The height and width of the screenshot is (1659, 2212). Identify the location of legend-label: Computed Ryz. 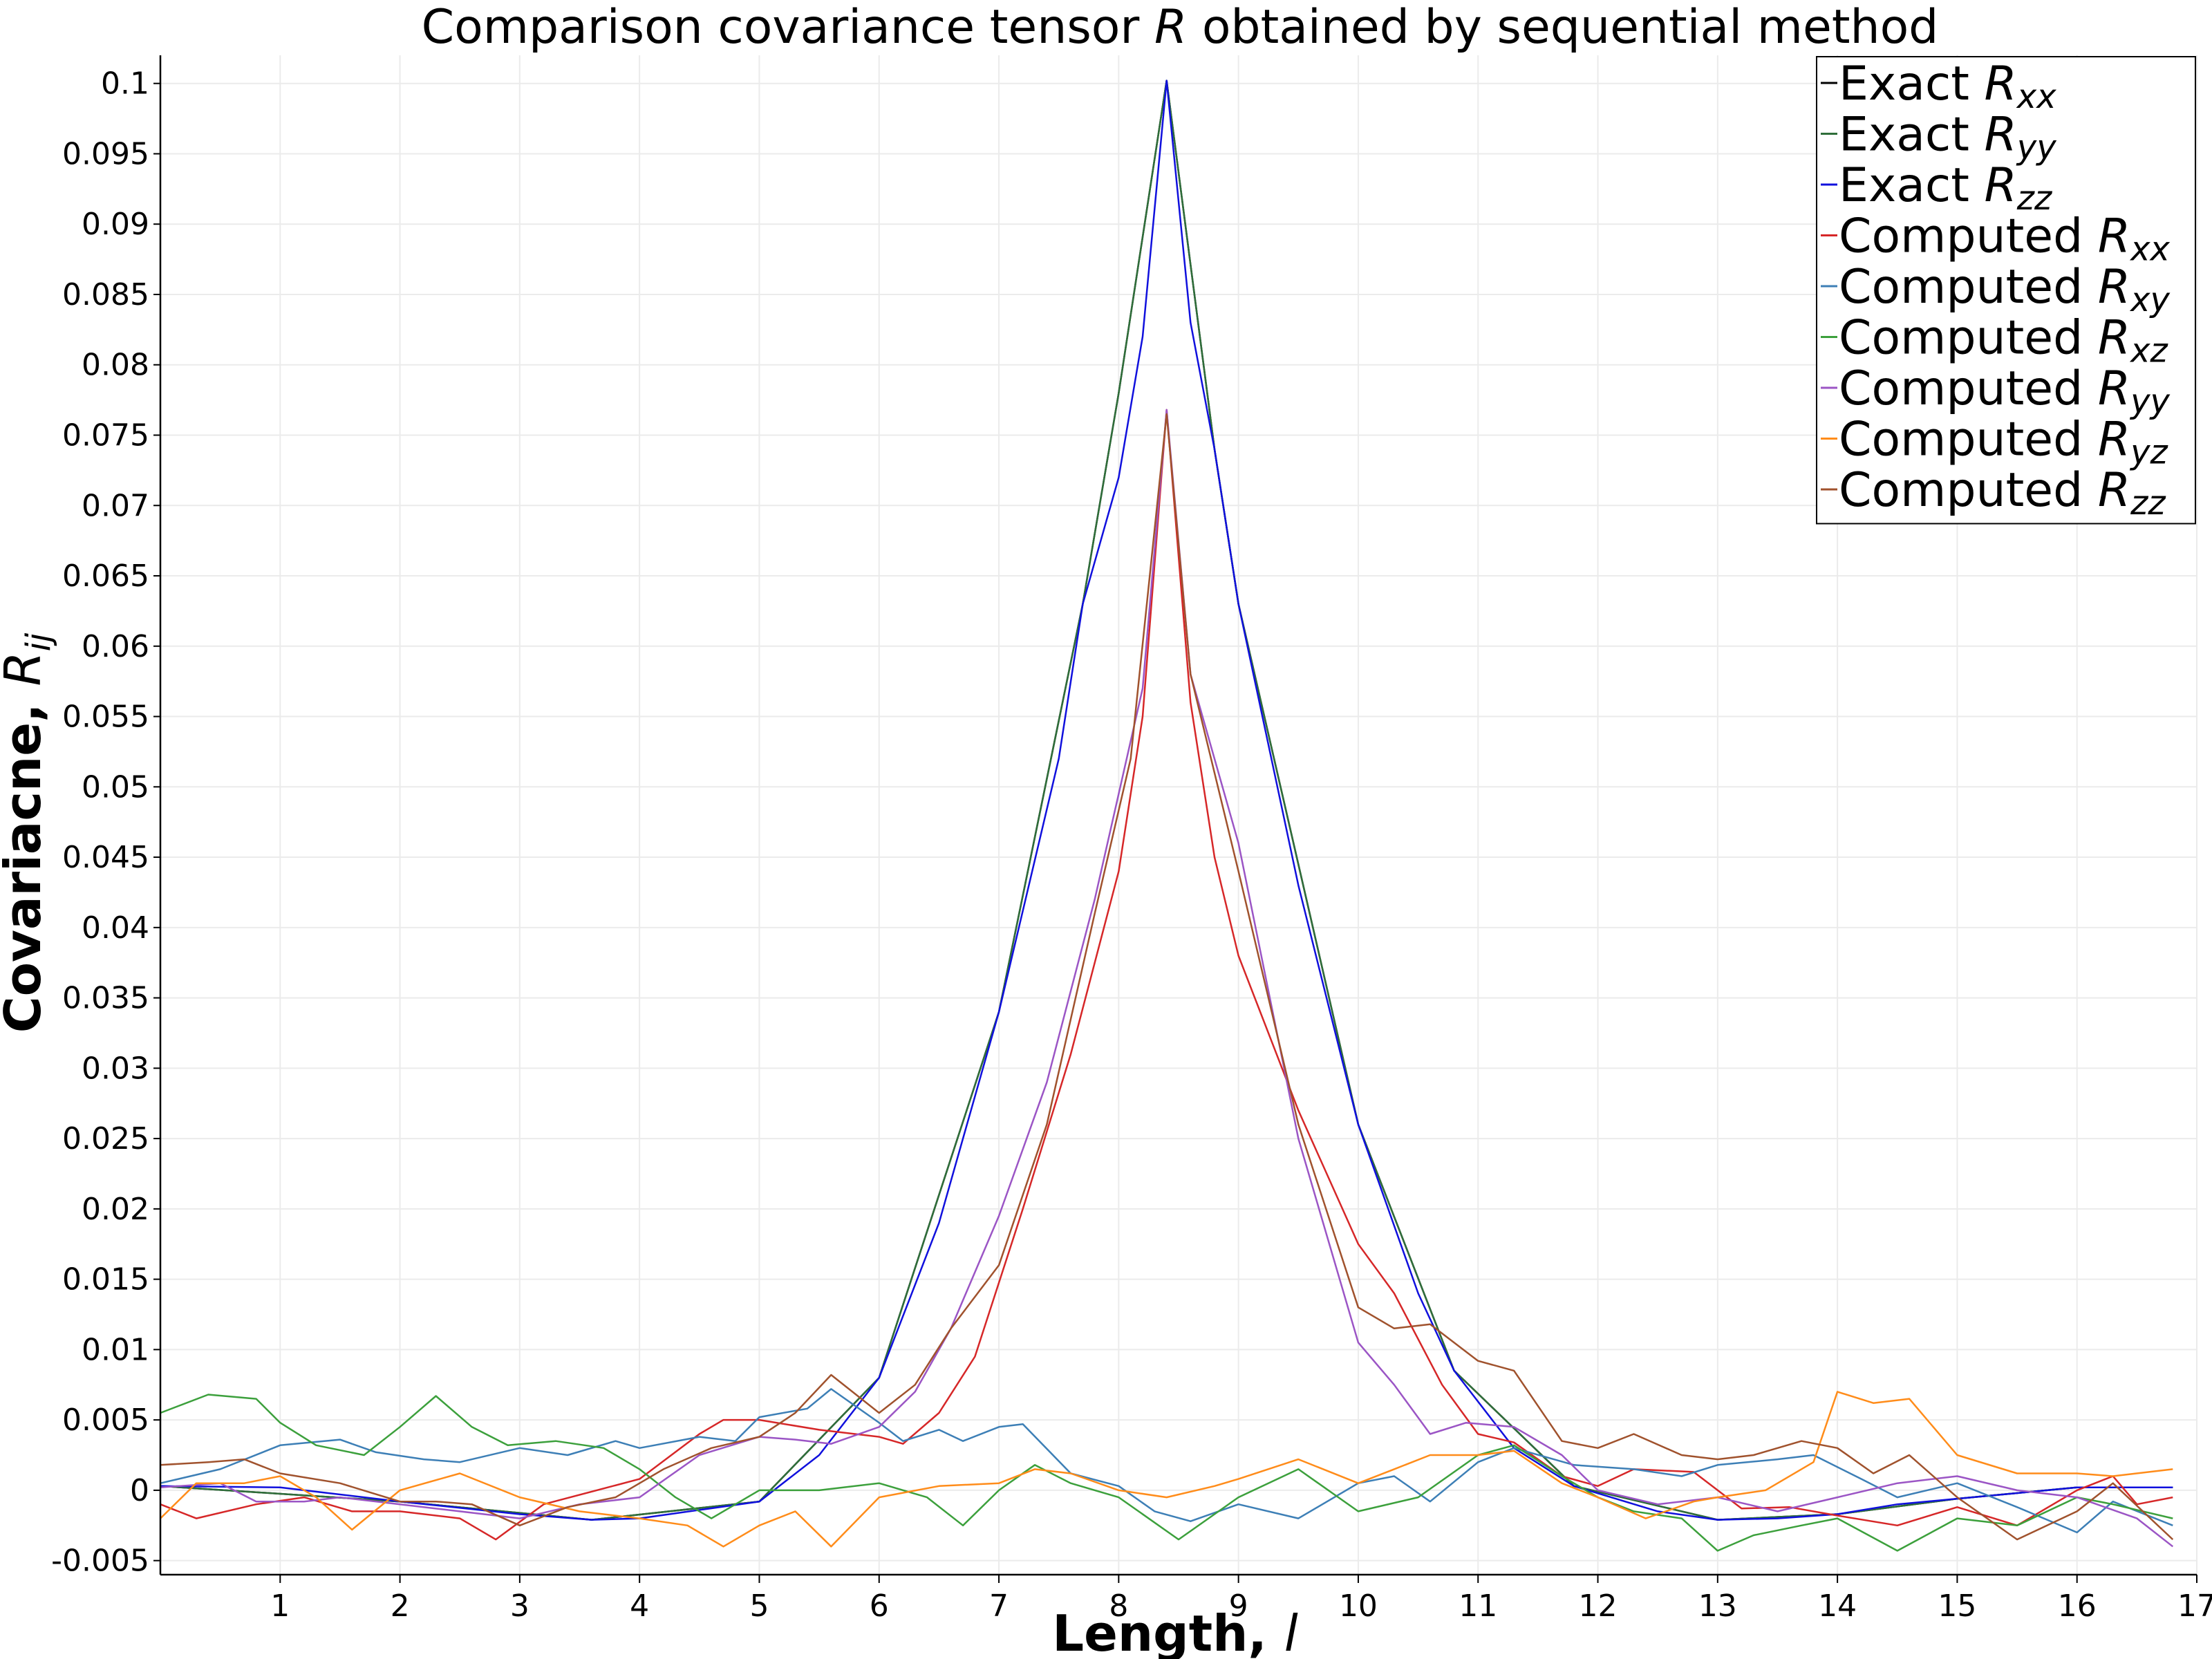
(2004, 442).